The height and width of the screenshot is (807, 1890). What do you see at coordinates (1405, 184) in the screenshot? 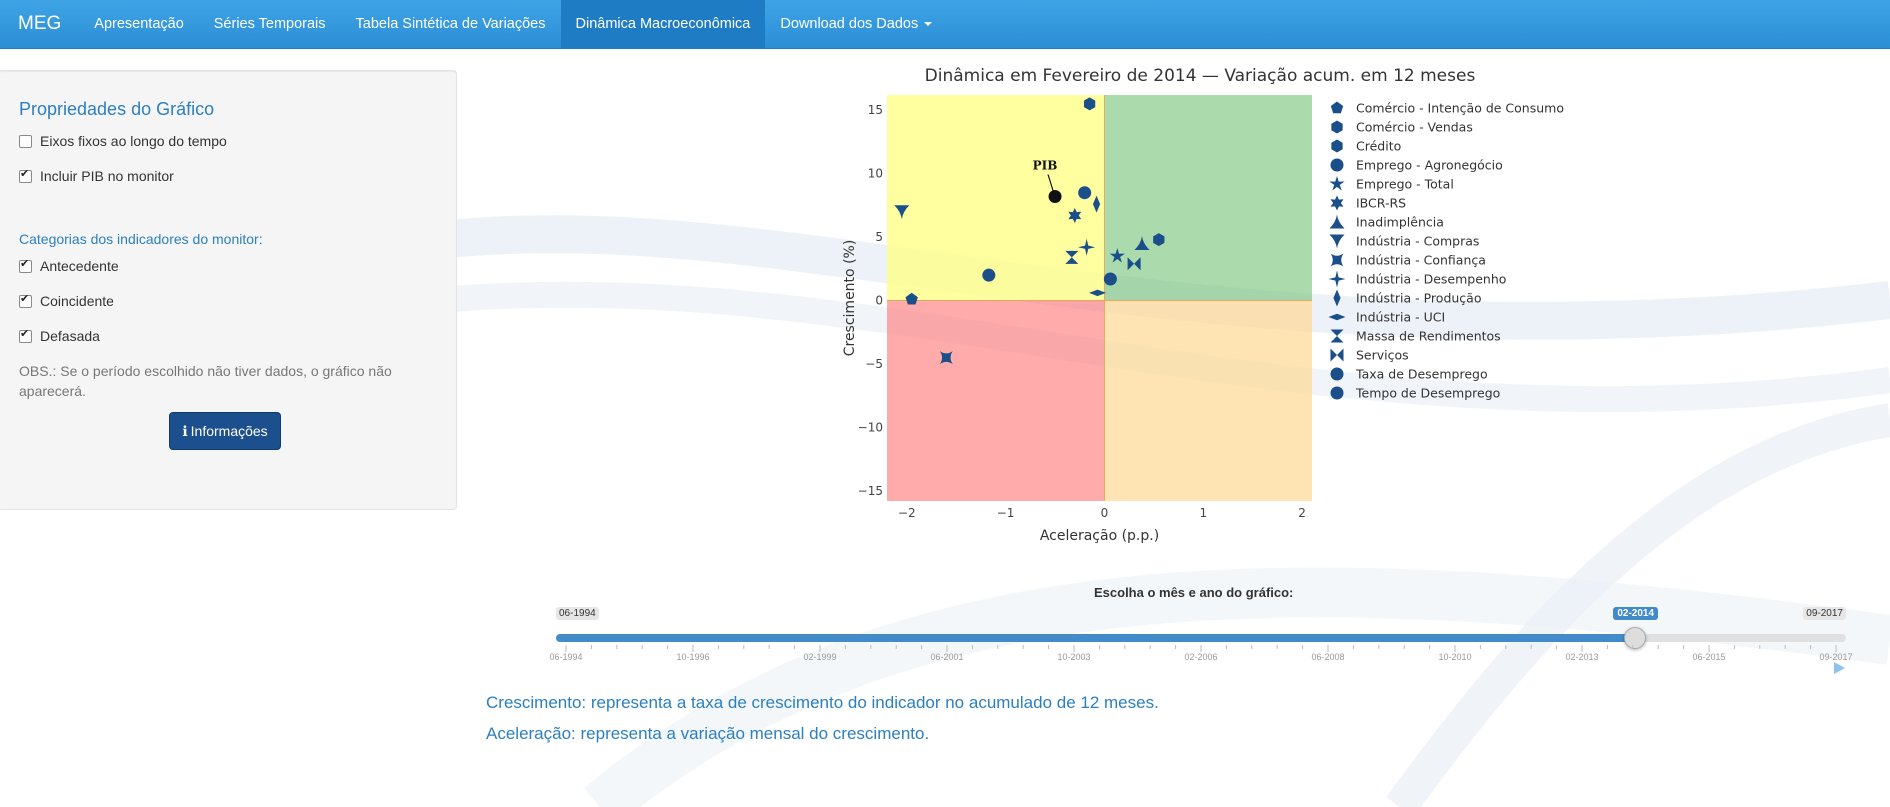
I see `legend-label: Emprego - Total` at bounding box center [1405, 184].